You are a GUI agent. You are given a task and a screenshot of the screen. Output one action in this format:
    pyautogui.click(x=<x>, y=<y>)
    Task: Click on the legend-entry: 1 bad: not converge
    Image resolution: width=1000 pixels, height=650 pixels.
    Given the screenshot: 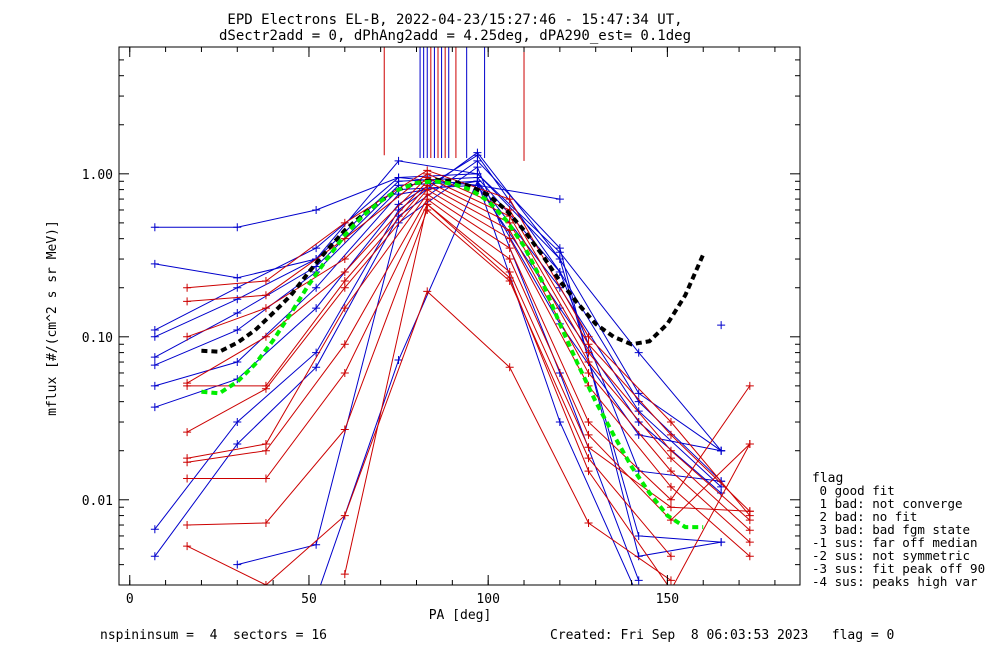 What is the action you would take?
    pyautogui.click(x=887, y=503)
    